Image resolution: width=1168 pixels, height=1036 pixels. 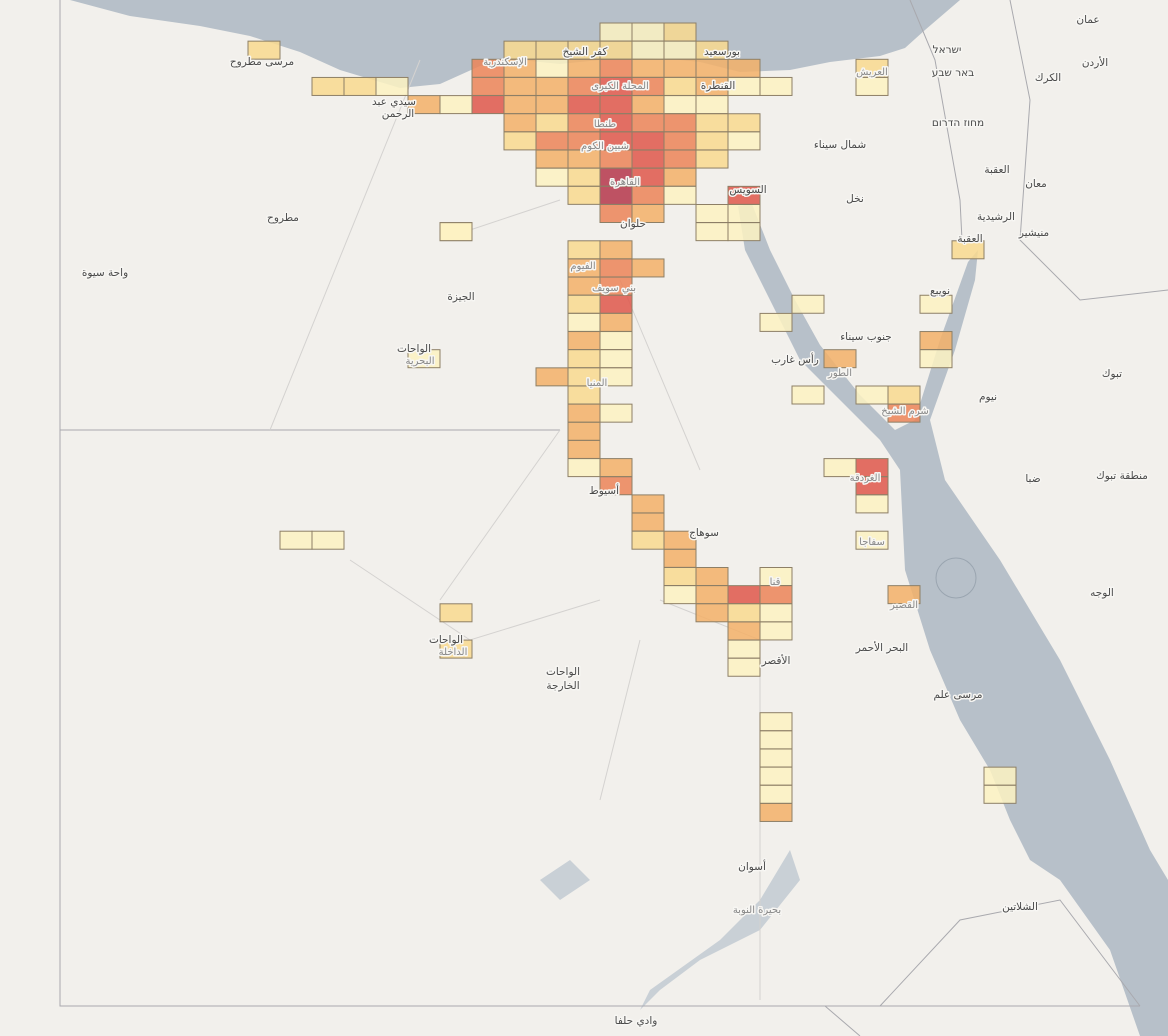 I want to click on place: منيشير, so click(x=1033, y=233).